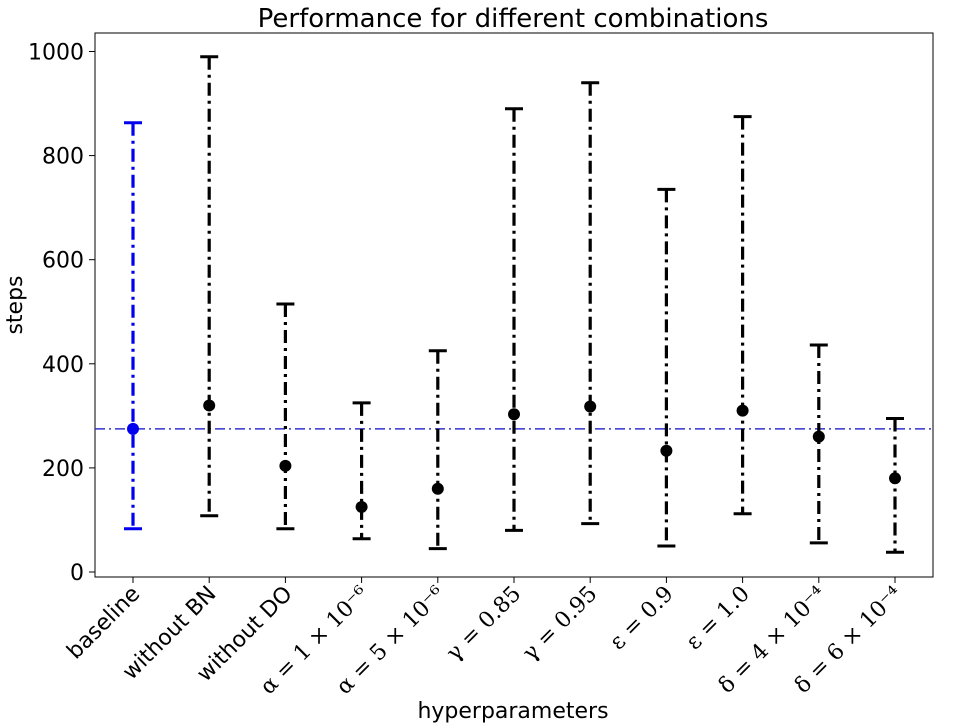  I want to click on x-tick-label-8: ε = 1.0, so click(717, 618).